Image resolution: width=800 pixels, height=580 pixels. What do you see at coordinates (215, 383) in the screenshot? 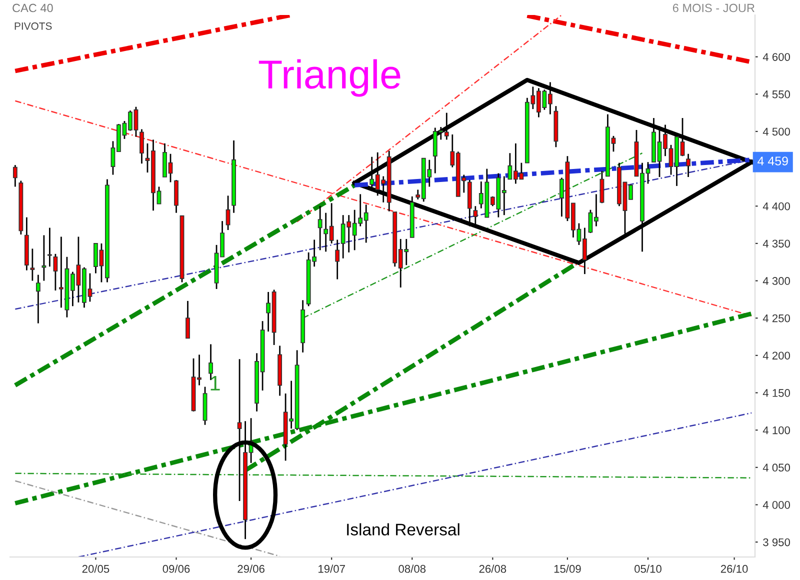
I see `annotation: 1` at bounding box center [215, 383].